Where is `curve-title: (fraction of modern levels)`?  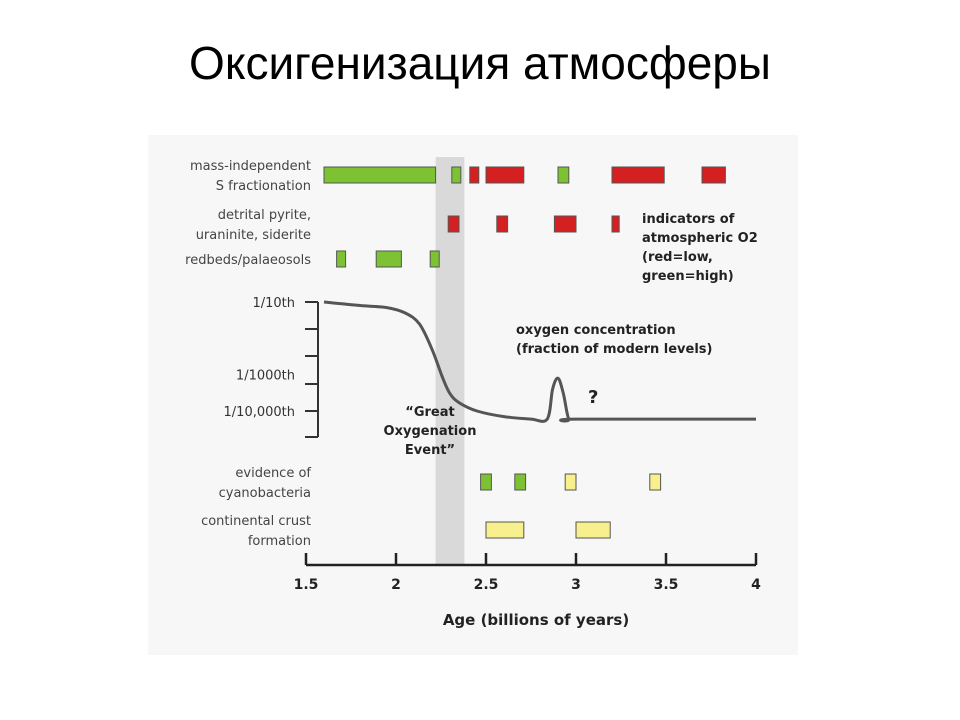
curve-title: (fraction of modern levels) is located at coordinates (614, 349).